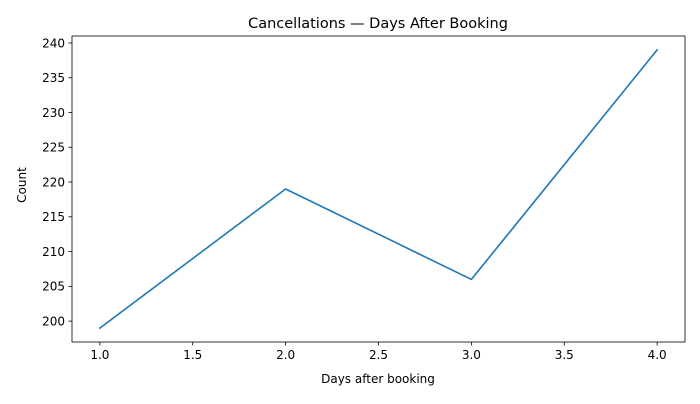 This screenshot has width=700, height=404. I want to click on y-tick-label: 200, so click(53, 321).